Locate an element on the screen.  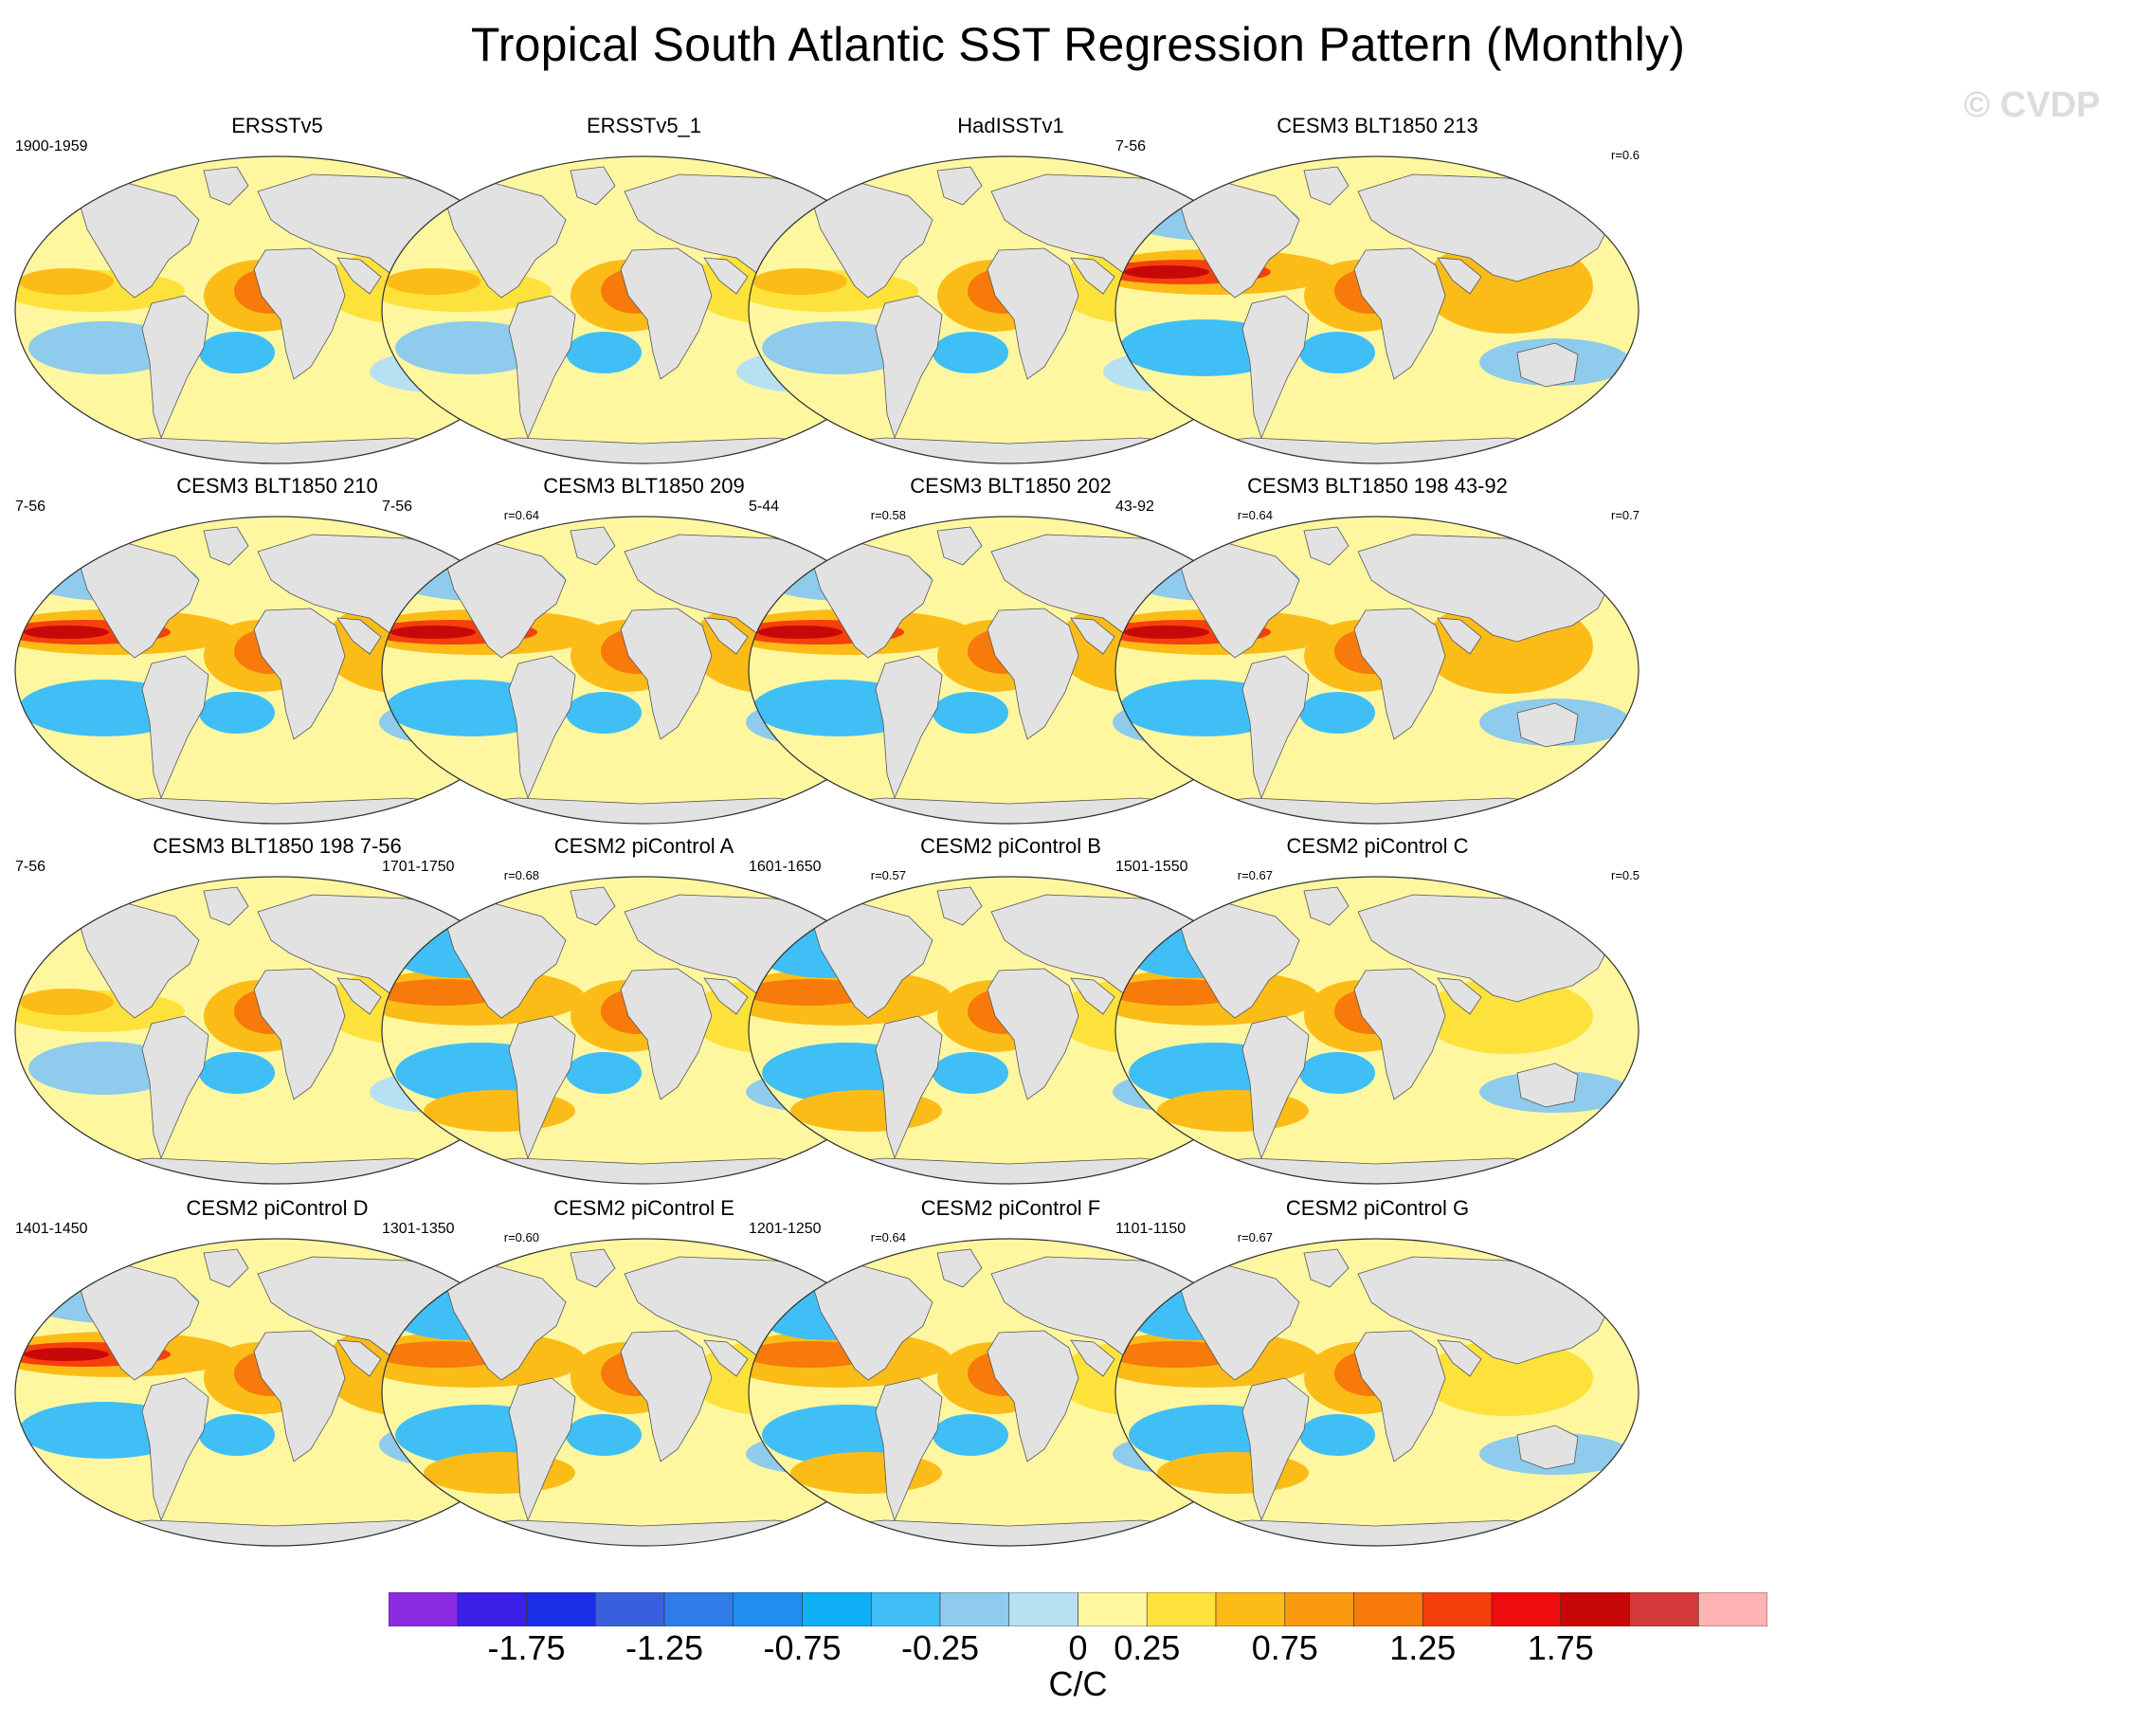
map-panel: CESM2 piControl G 1101-1150 is located at coordinates (1378, 1376).